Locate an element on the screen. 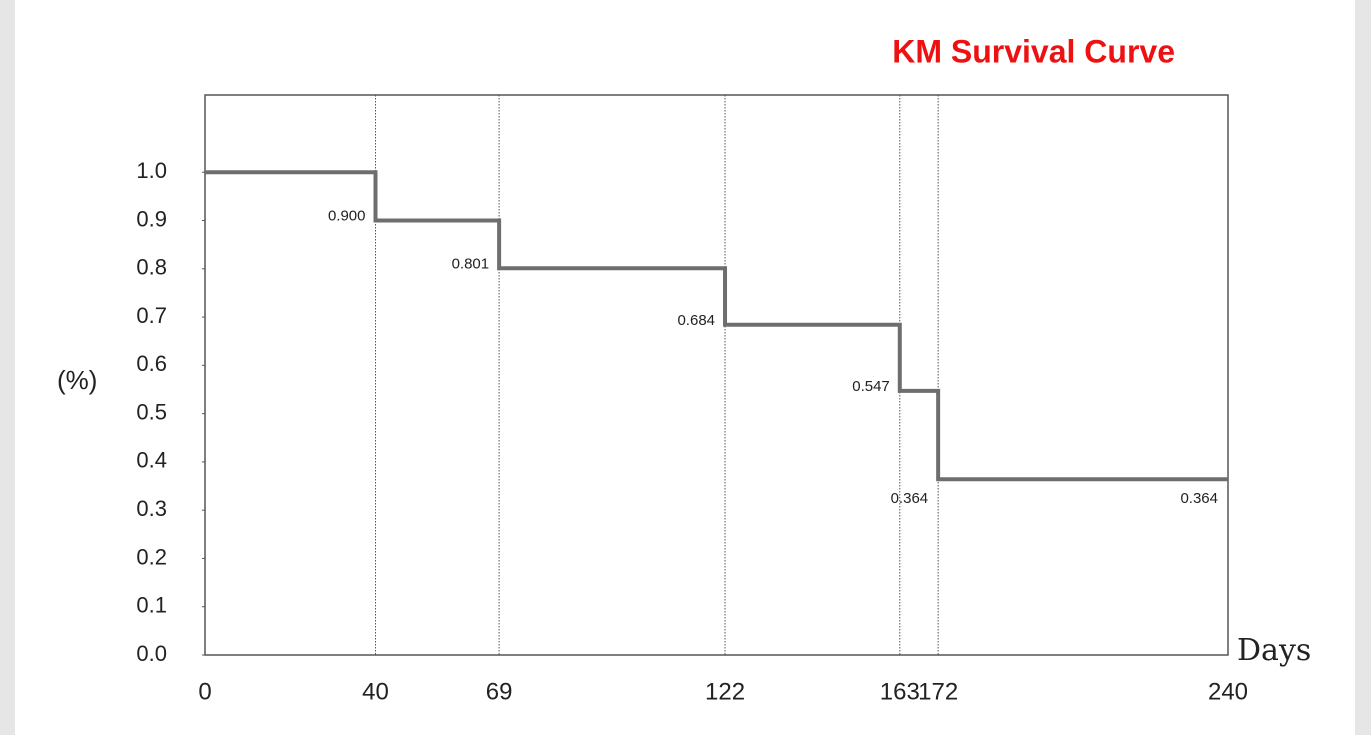 The width and height of the screenshot is (1371, 735). y-tick-label: 0.5 is located at coordinates (151, 411).